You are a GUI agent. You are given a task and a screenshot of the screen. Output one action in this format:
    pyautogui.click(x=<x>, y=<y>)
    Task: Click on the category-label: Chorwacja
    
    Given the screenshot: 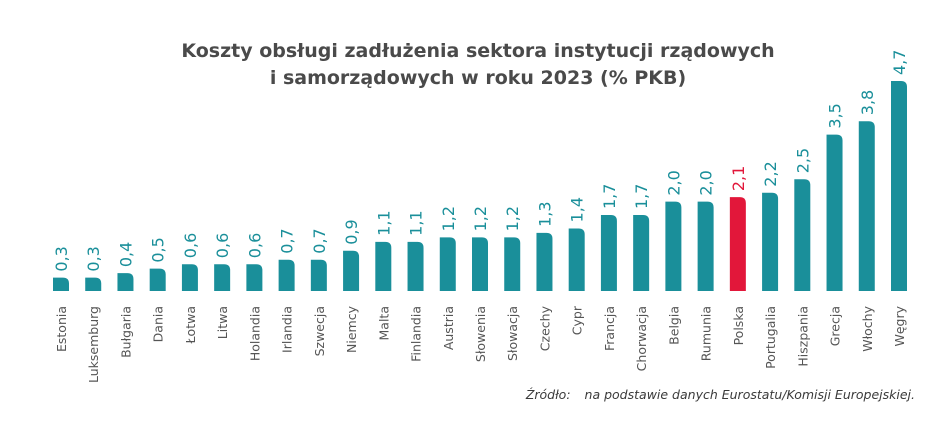 What is the action you would take?
    pyautogui.click(x=641, y=338)
    